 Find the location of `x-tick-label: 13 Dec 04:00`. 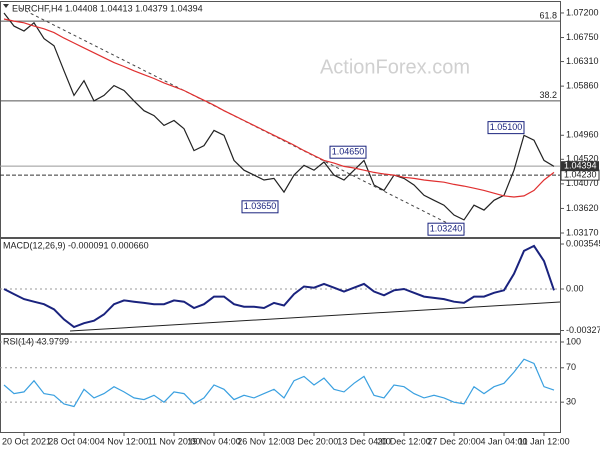

x-tick-label: 13 Dec 04:00 is located at coordinates (364, 441).